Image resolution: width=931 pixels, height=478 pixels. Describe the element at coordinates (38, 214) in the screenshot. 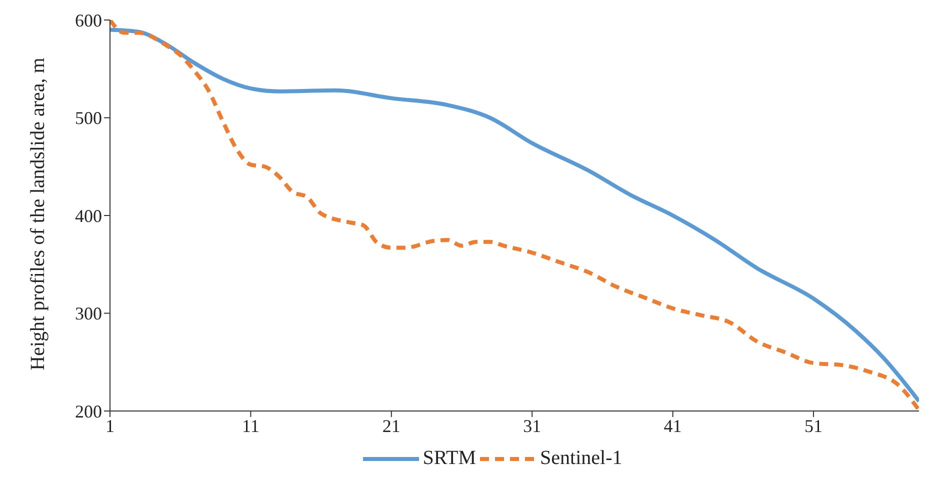

I see `y-axis-title: Height profiles of the landslide area, m` at that location.